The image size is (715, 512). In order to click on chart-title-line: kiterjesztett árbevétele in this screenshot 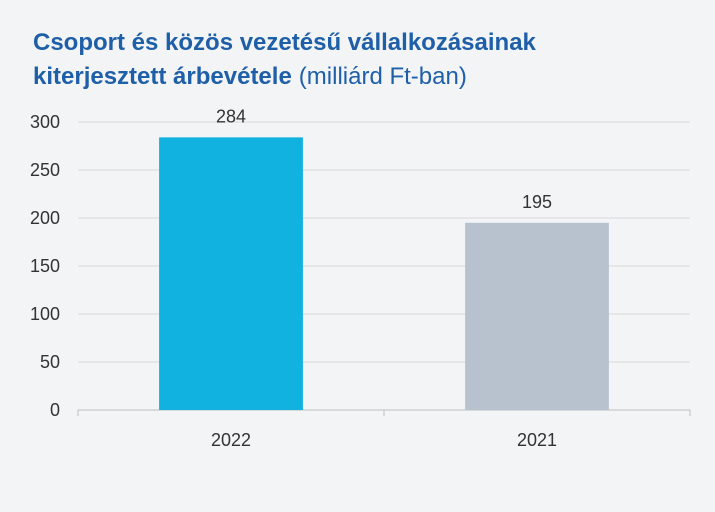, I will do `click(162, 76)`.